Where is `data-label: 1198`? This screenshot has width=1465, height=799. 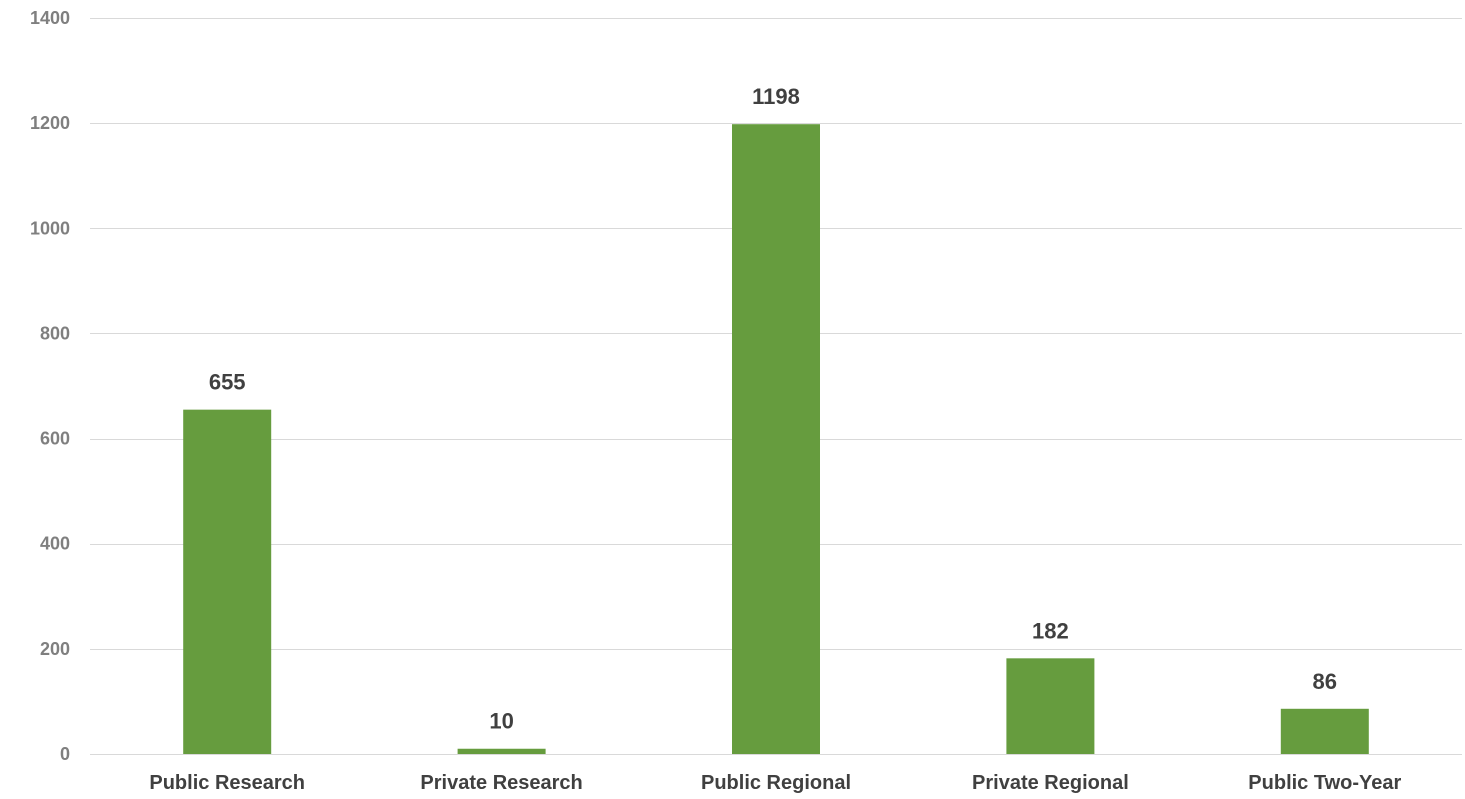
data-label: 1198 is located at coordinates (776, 96).